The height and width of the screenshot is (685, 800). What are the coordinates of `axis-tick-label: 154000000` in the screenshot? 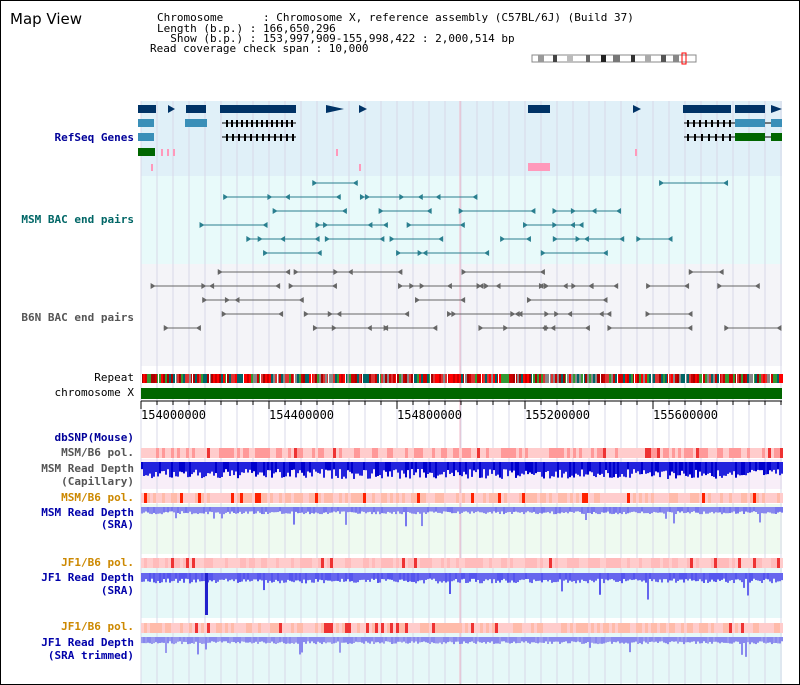 It's located at (174, 415).